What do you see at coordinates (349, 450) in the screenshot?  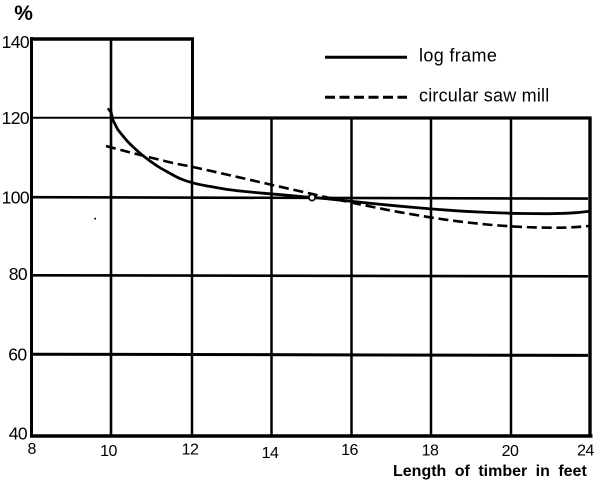 I see `svg-text: 16` at bounding box center [349, 450].